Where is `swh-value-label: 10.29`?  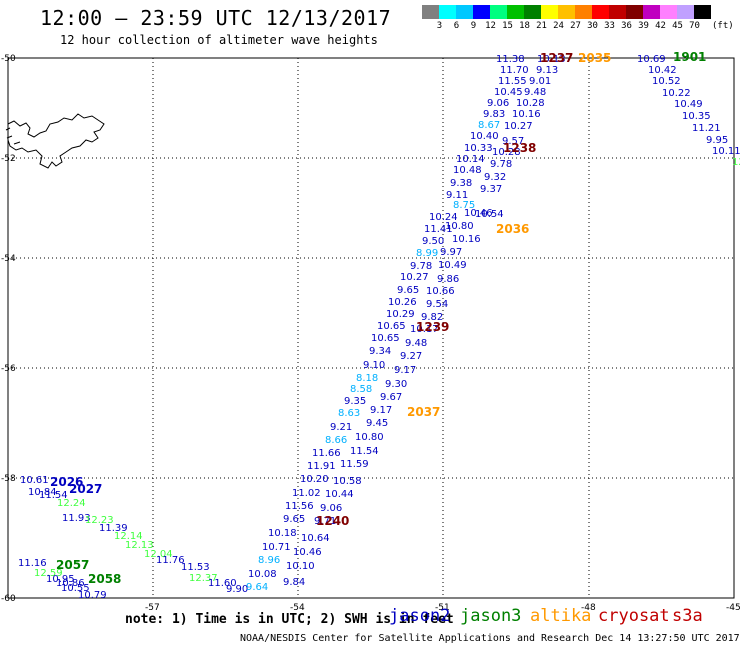
swh-value-label: 10.29 is located at coordinates (400, 314).